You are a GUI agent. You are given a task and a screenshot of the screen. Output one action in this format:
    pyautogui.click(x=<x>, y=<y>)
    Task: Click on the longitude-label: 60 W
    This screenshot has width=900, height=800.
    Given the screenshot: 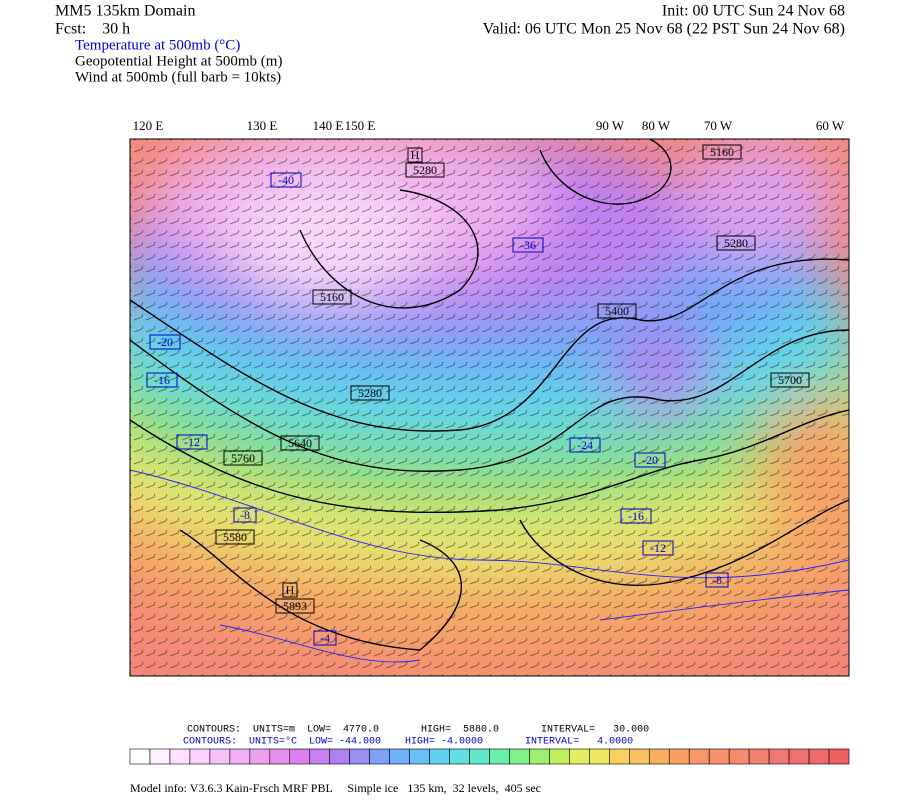 What is the action you would take?
    pyautogui.click(x=830, y=125)
    